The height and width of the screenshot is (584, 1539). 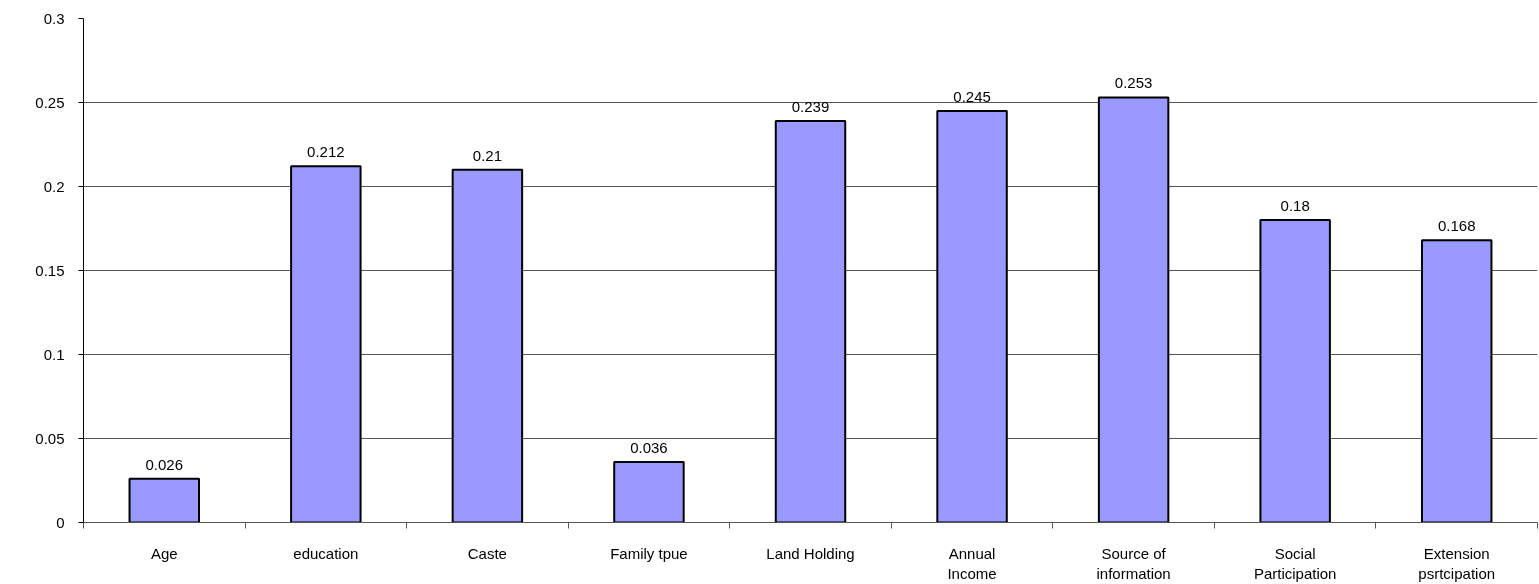 What do you see at coordinates (972, 563) in the screenshot?
I see `x-tick-label: Annual Income` at bounding box center [972, 563].